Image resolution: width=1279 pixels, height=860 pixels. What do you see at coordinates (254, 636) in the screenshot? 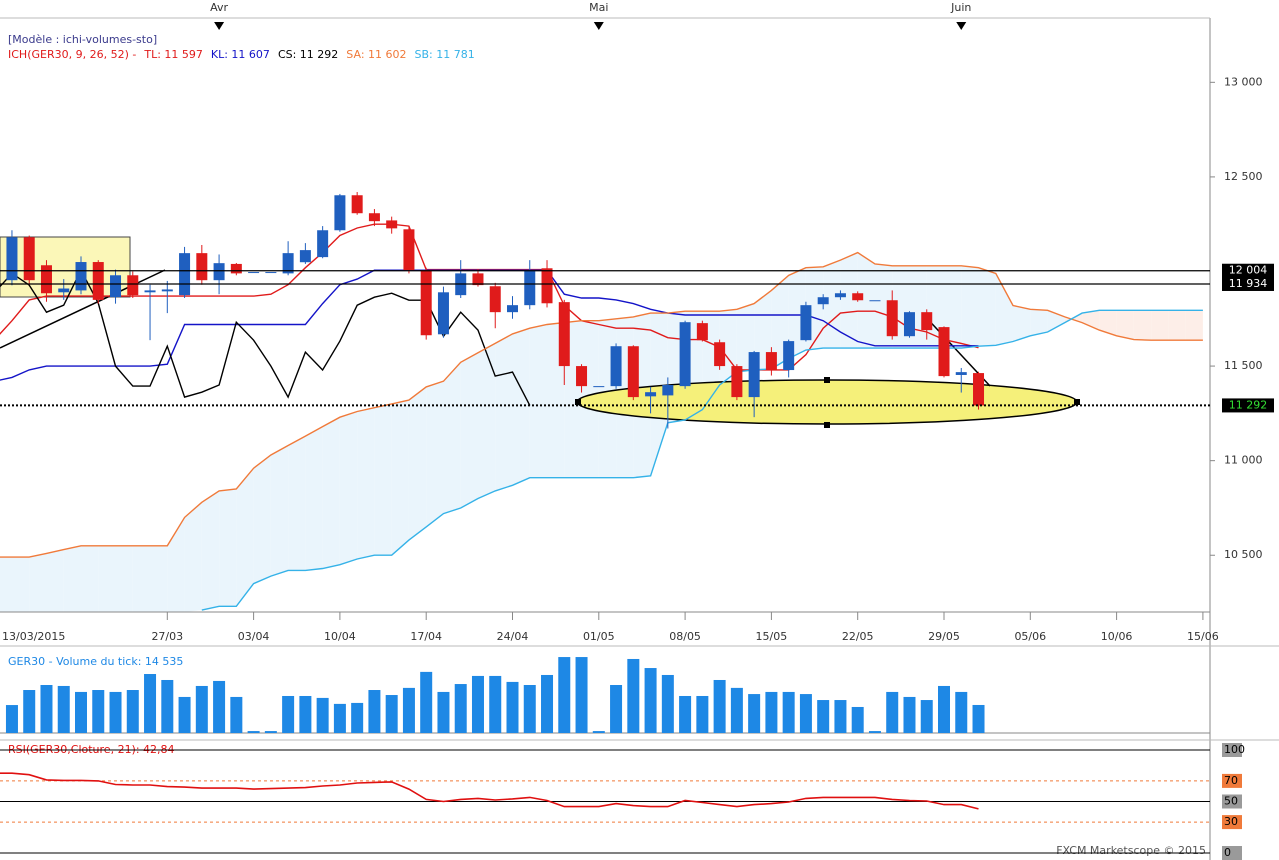
I see `x-tick-label: 03/04` at bounding box center [254, 636].